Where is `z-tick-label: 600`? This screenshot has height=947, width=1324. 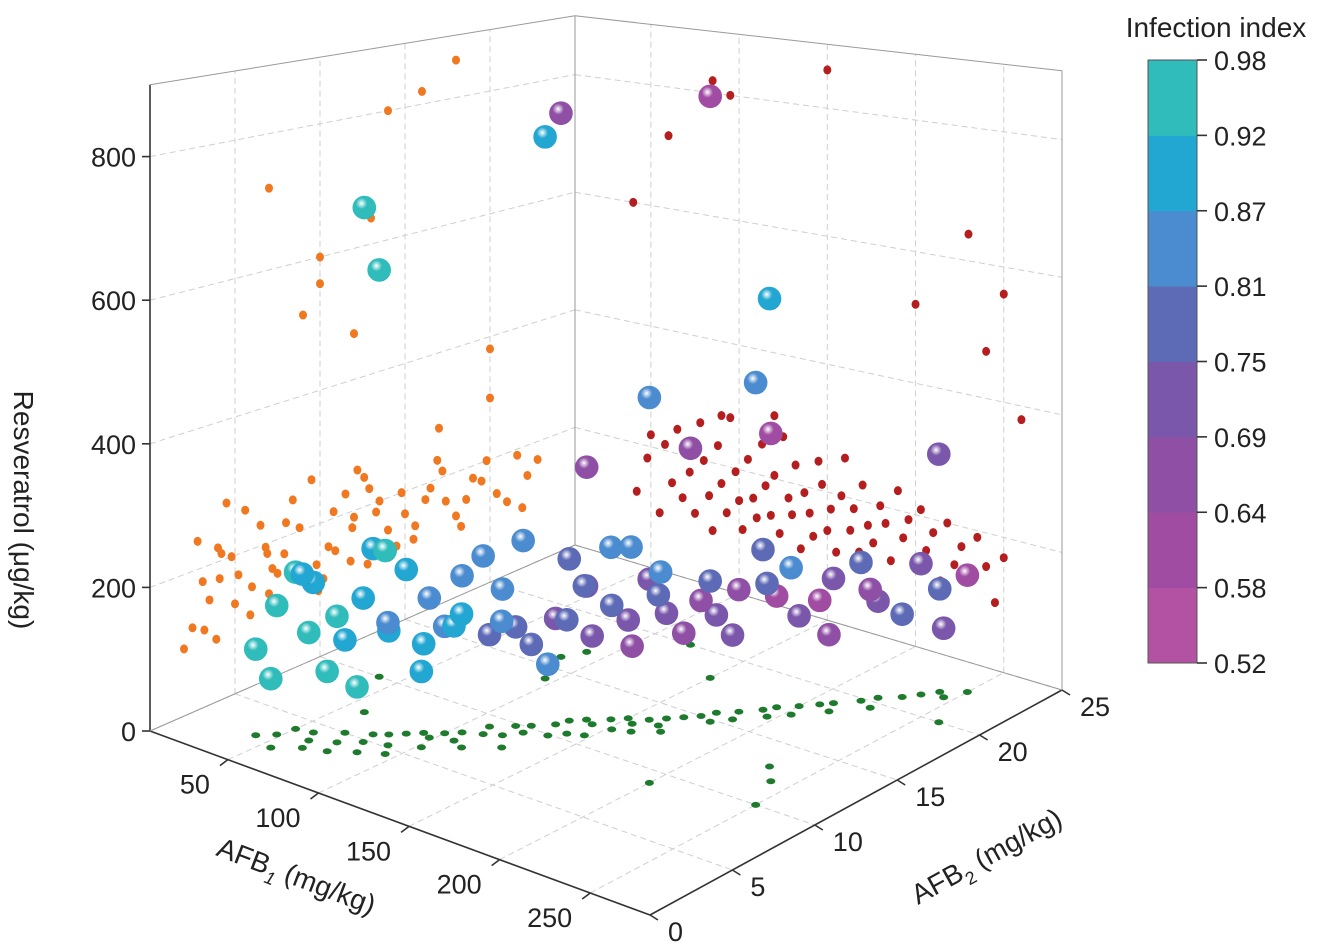 z-tick-label: 600 is located at coordinates (113, 301).